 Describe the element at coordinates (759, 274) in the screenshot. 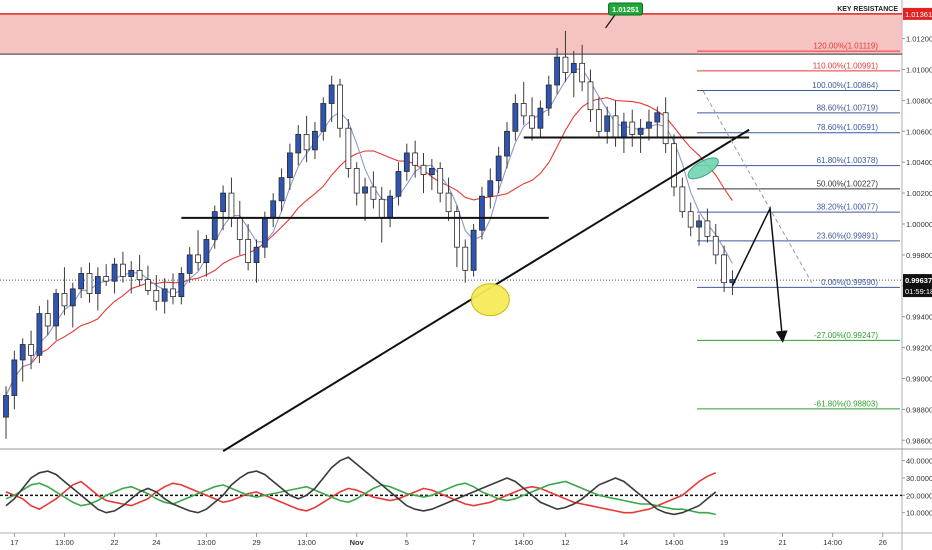

I see `projection-arrow` at that location.